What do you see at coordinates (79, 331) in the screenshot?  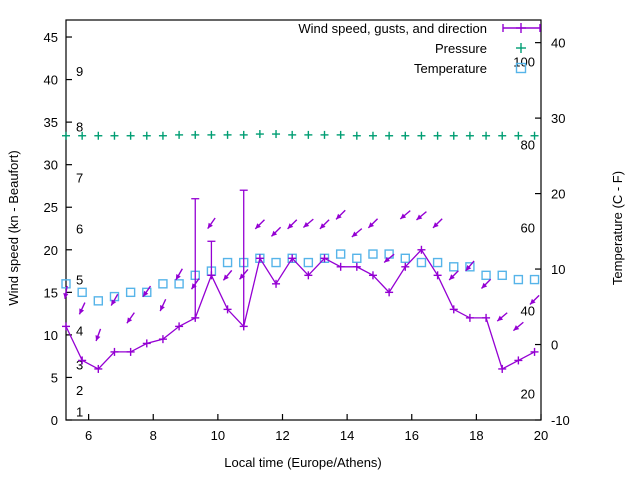 I see `beaufort-label-4: 4` at bounding box center [79, 331].